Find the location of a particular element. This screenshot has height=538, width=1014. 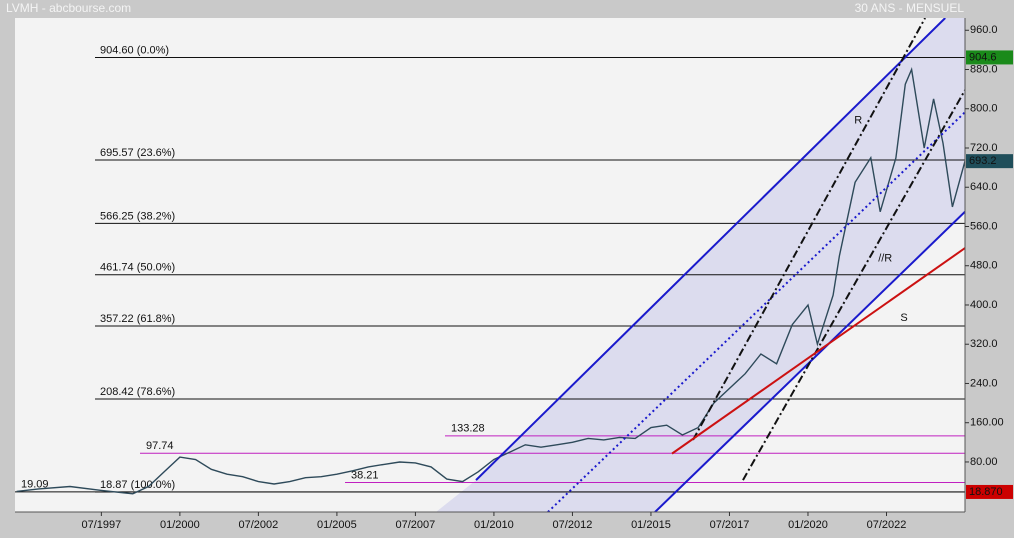

annotation: R is located at coordinates (858, 120).